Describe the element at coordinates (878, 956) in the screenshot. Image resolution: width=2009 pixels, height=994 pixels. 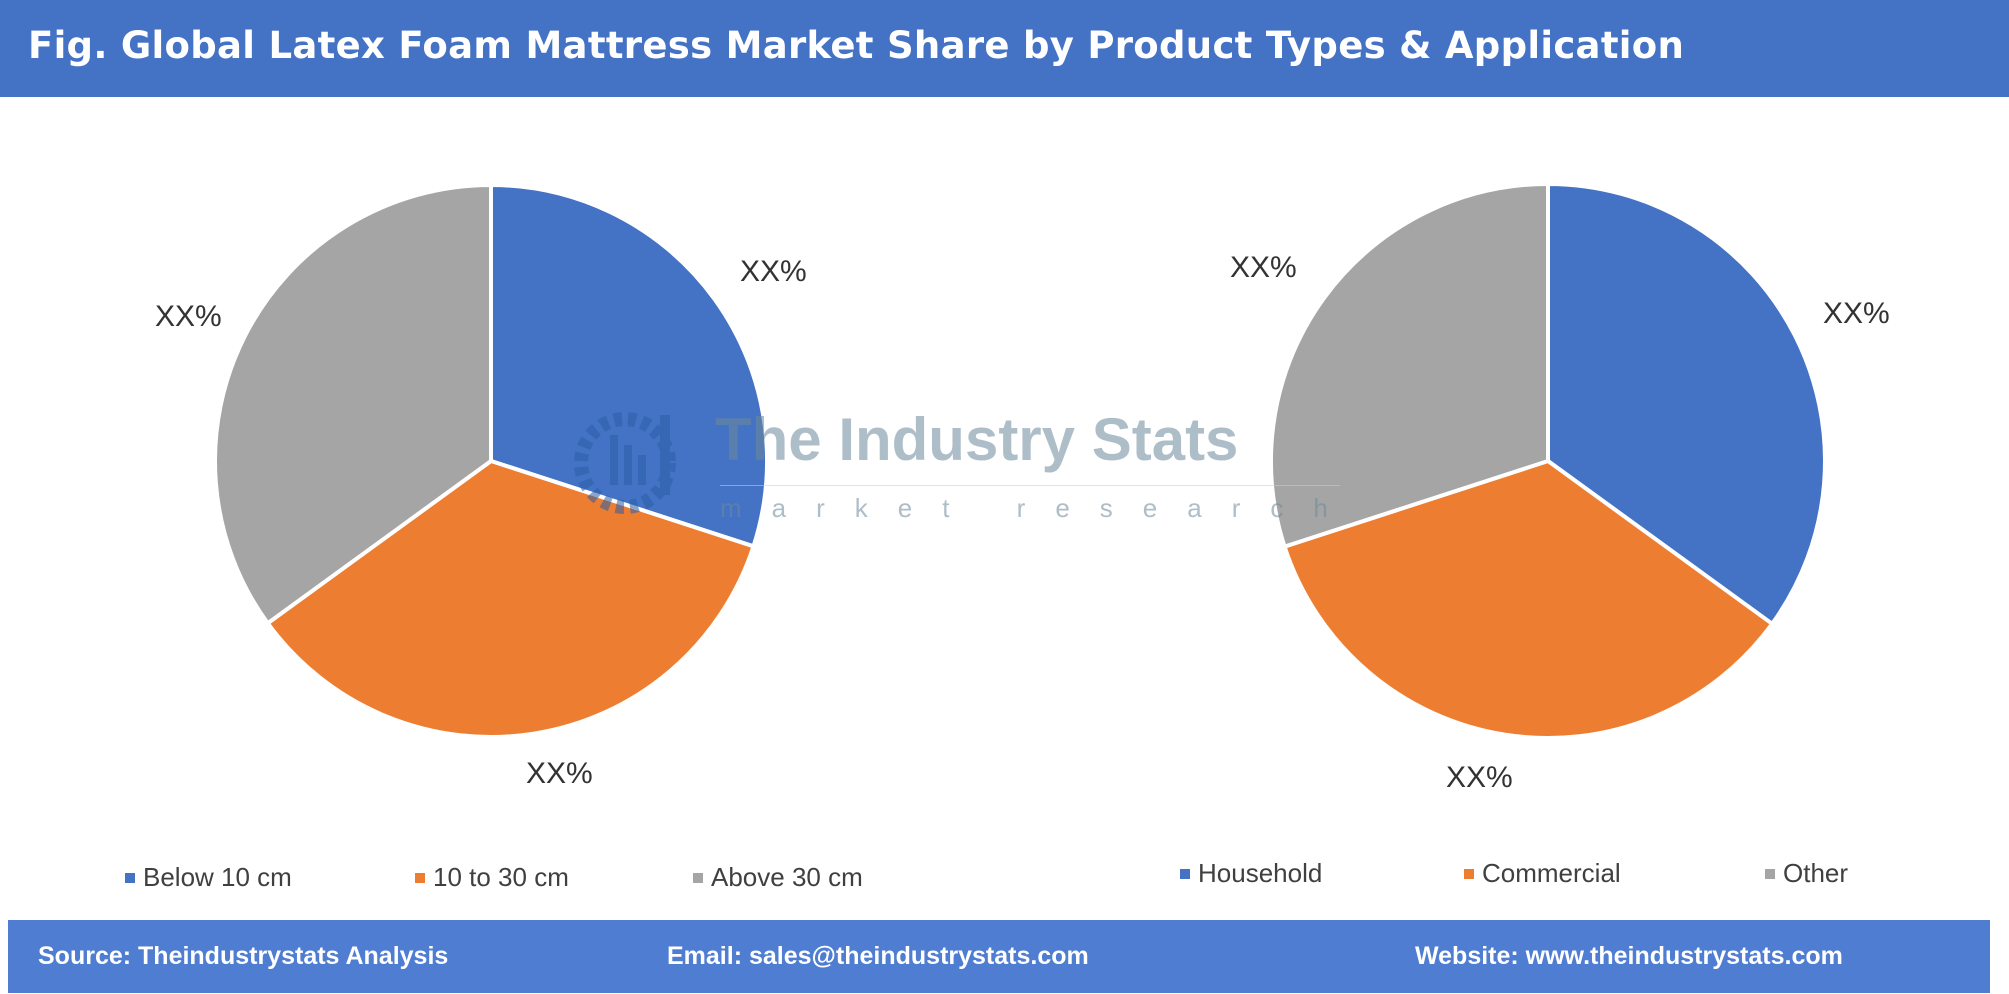
I see `footer-email: Email: sales@theindustrystats.com` at that location.